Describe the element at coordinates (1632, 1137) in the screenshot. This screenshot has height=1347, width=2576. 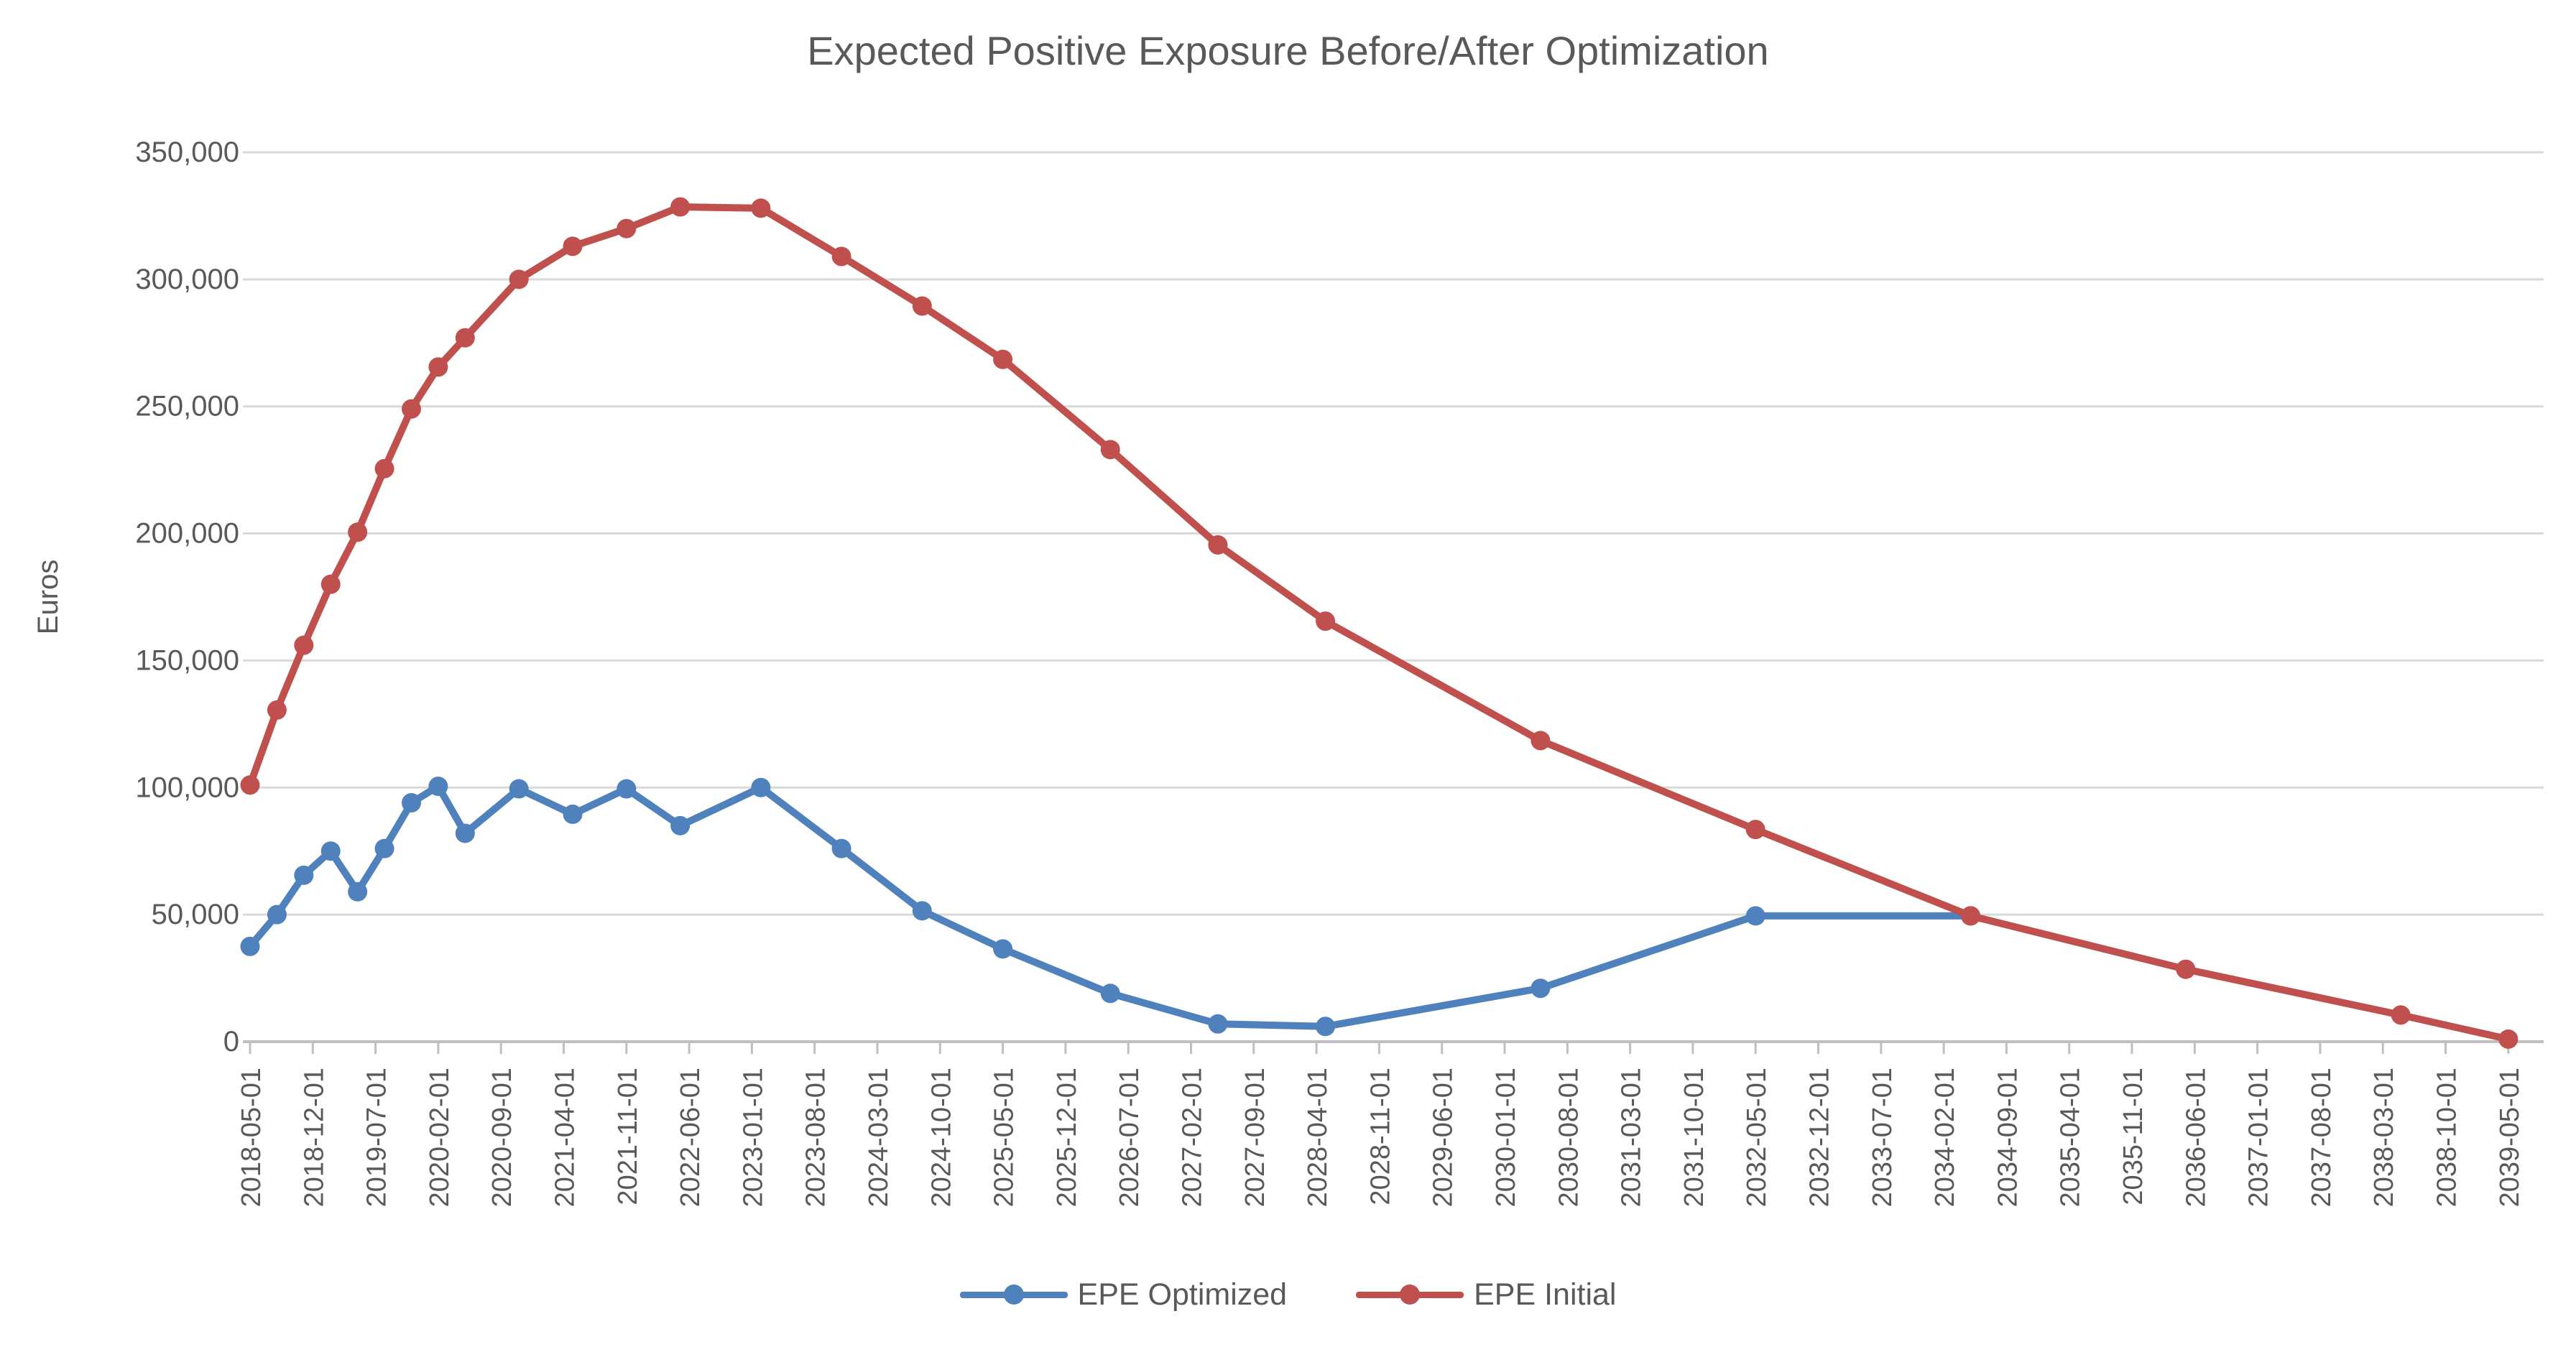
I see `x-tick-label: 2031-03-01` at that location.